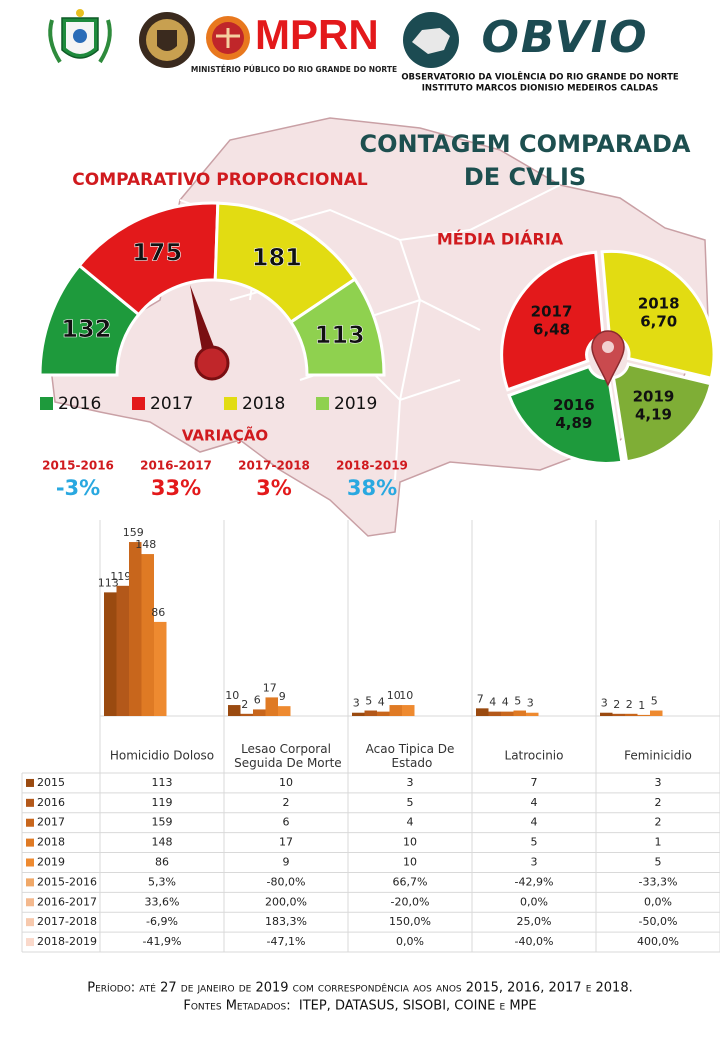 This screenshot has width=720, height=1040. I want to click on table-cell: 25,0%, so click(534, 921).